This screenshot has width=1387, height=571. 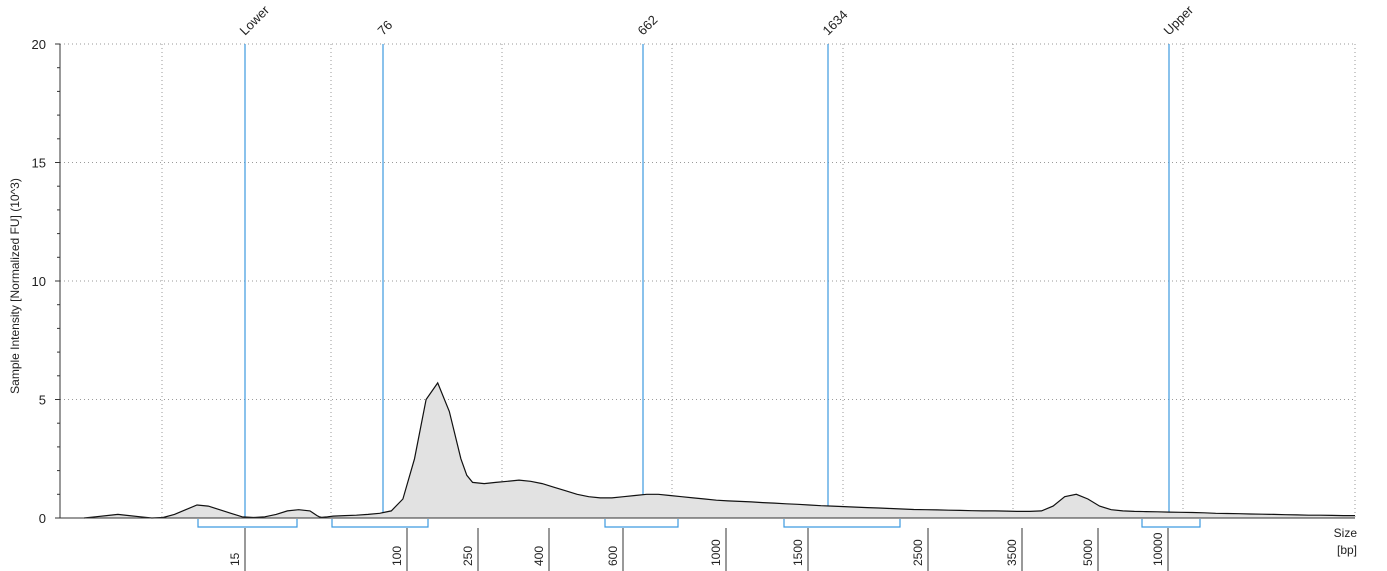 What do you see at coordinates (716, 552) in the screenshot?
I see `x-tick-label: 1000` at bounding box center [716, 552].